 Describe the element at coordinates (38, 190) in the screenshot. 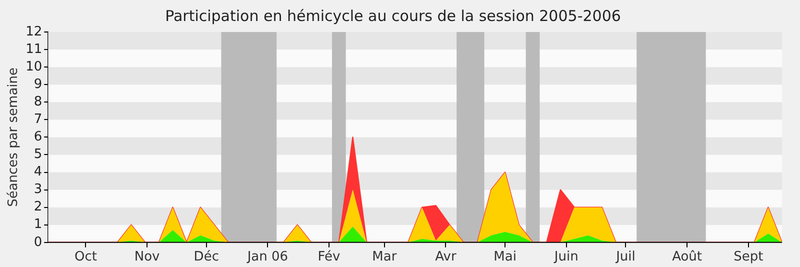

I see `y-tick-label: 3` at that location.